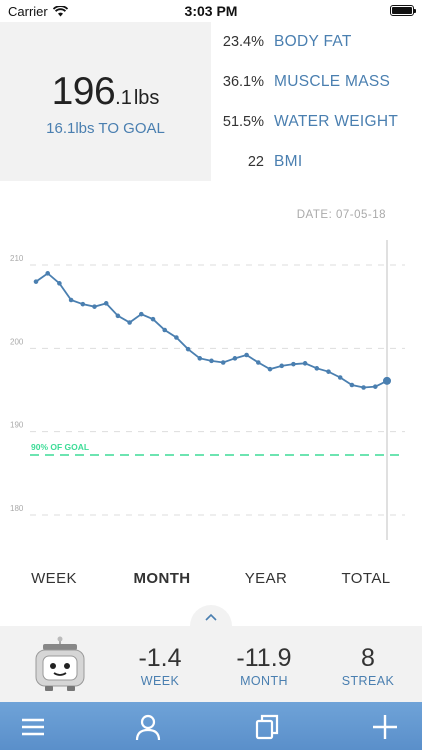  I want to click on status-left: Carrier, so click(38, 11).